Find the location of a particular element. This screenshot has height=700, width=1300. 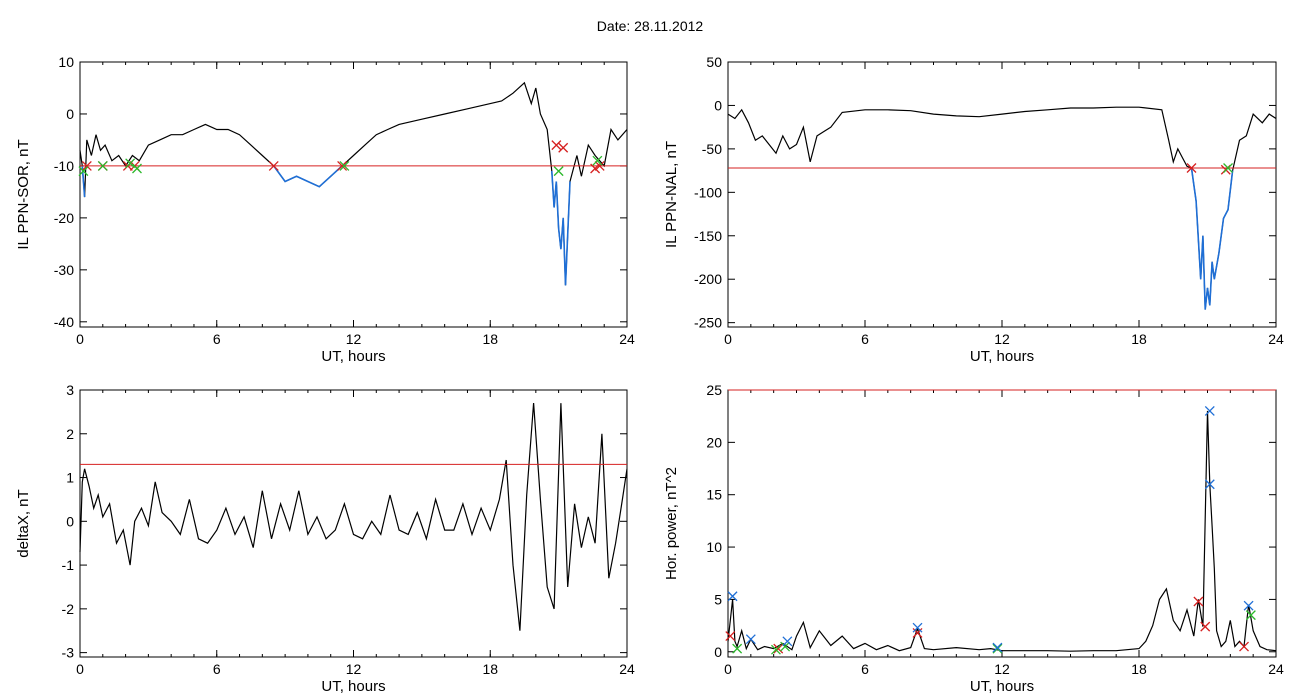

y-tick-label: -1 is located at coordinates (68, 565).